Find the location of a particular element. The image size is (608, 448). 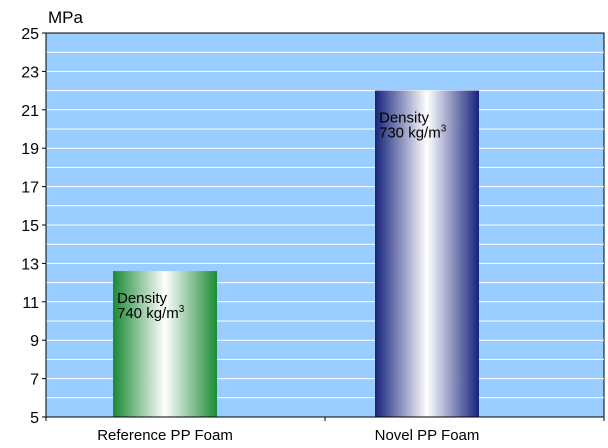

y-tick-label: 7 is located at coordinates (34, 380).